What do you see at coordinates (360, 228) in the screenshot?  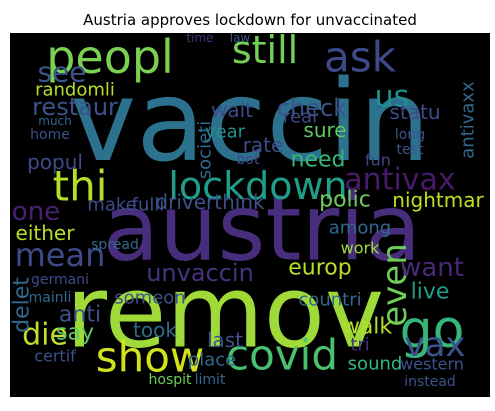 I see `word: among` at bounding box center [360, 228].